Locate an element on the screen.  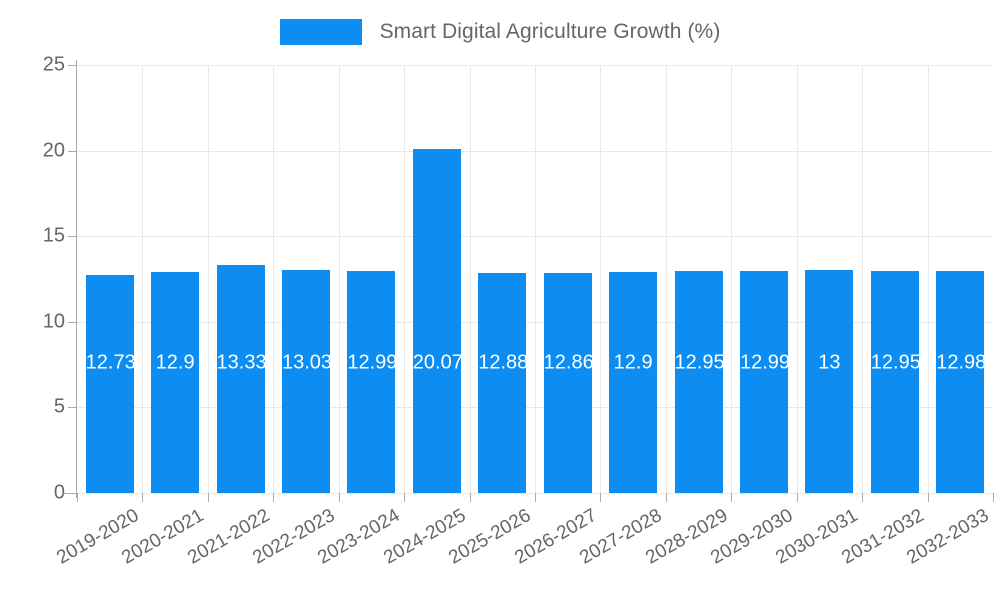
legend-label: Smart Digital Agriculture Growth (%) is located at coordinates (550, 31).